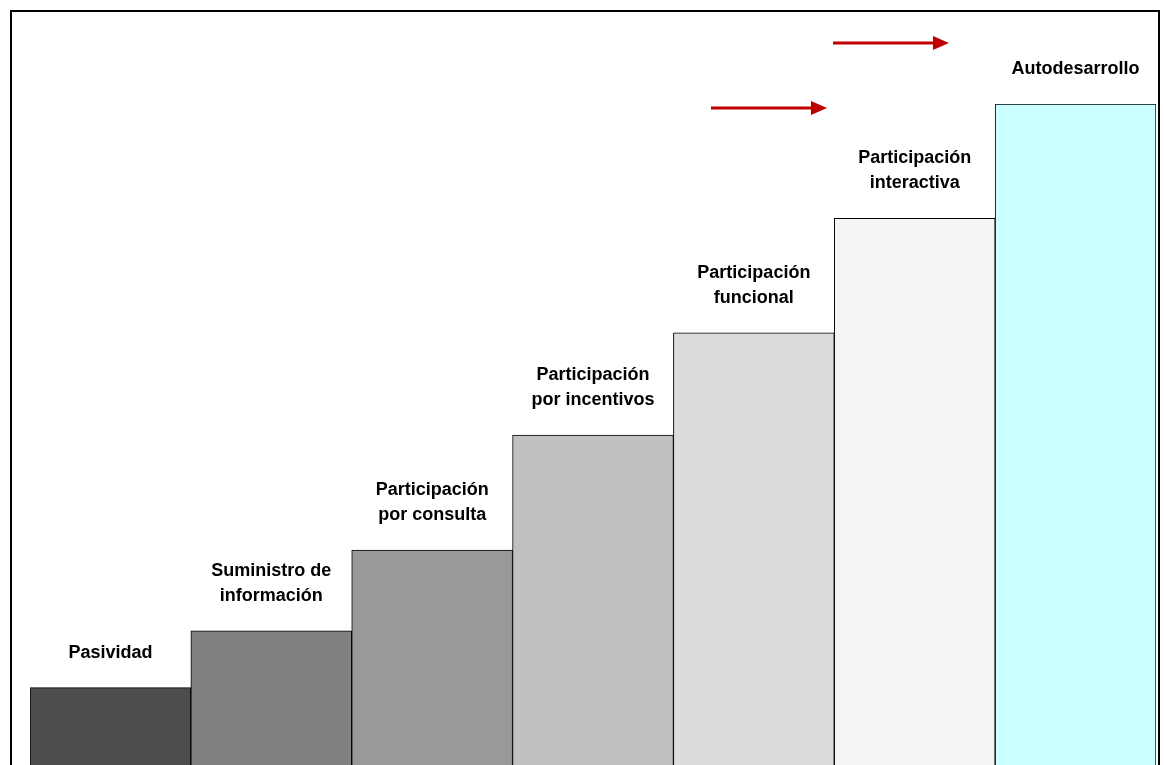 This screenshot has height=765, width=1164. Describe the element at coordinates (110, 651) in the screenshot. I see `x-tick-label: Pasividad` at that location.